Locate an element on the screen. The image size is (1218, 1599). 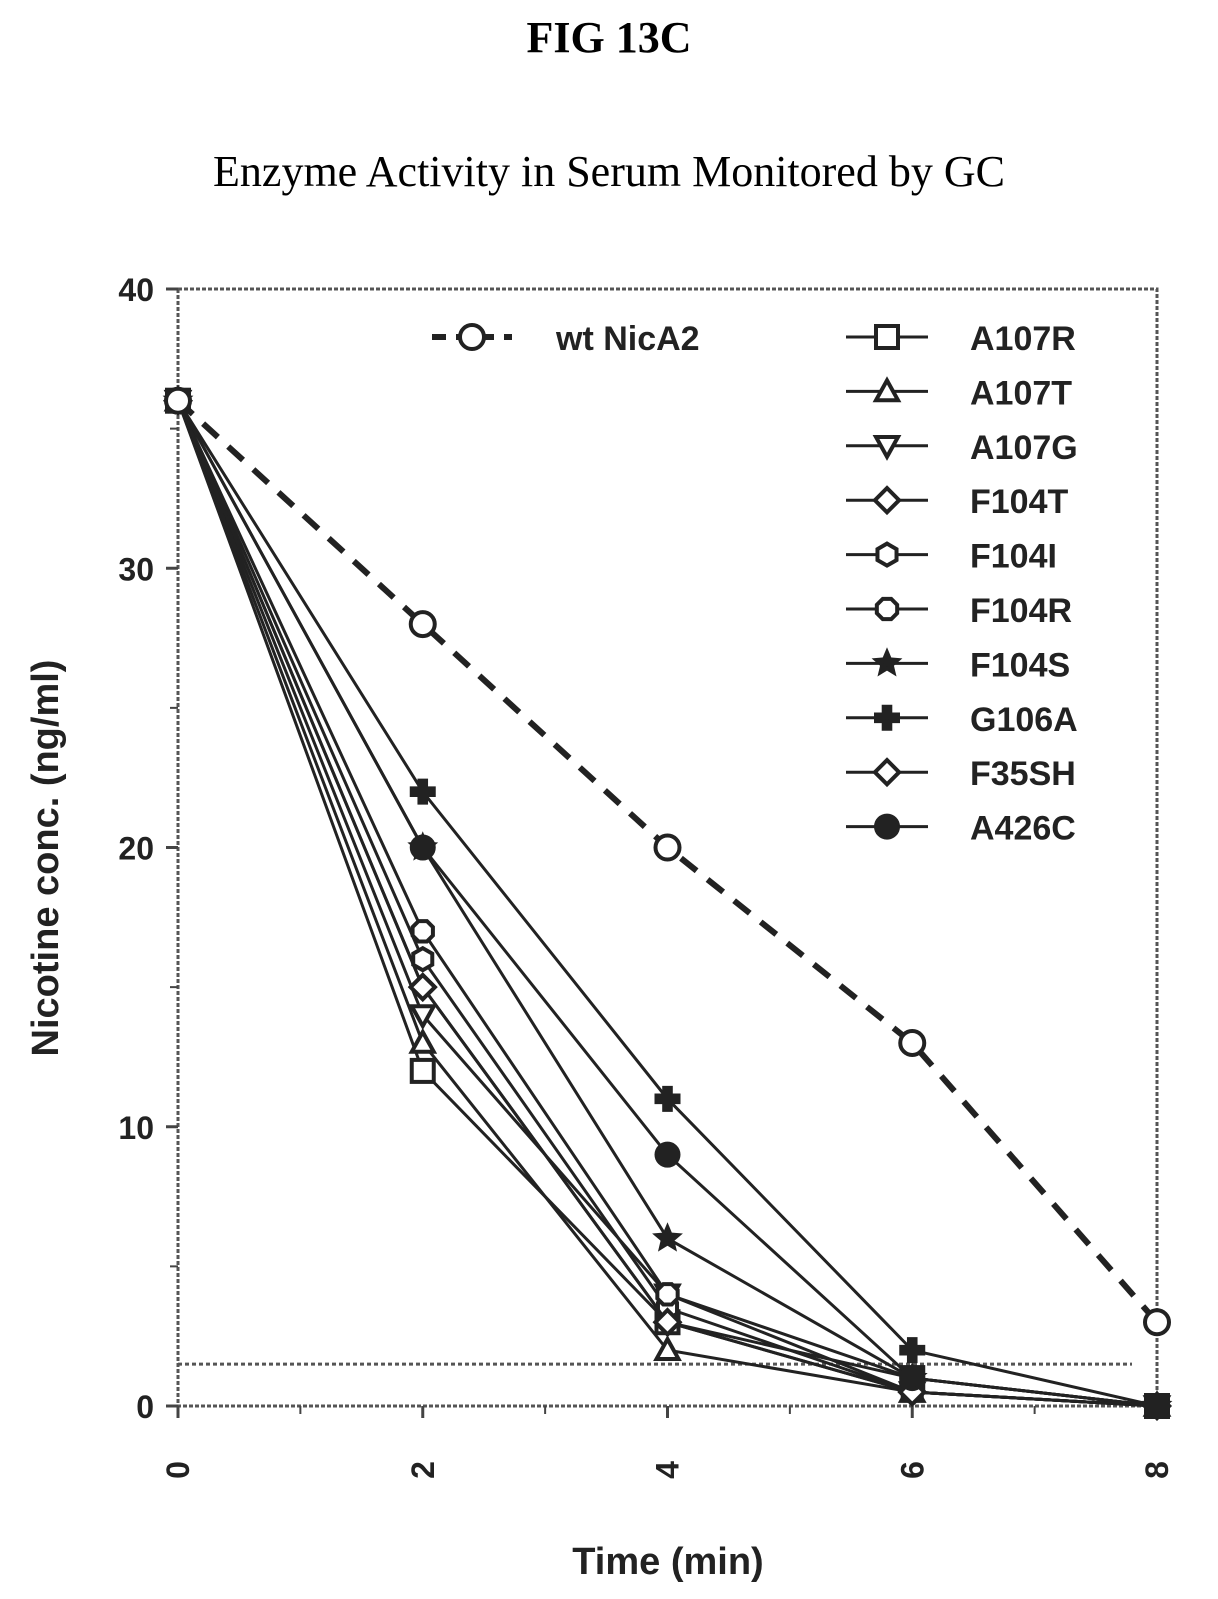
y-tick-label-20: 20 is located at coordinates (136, 849).